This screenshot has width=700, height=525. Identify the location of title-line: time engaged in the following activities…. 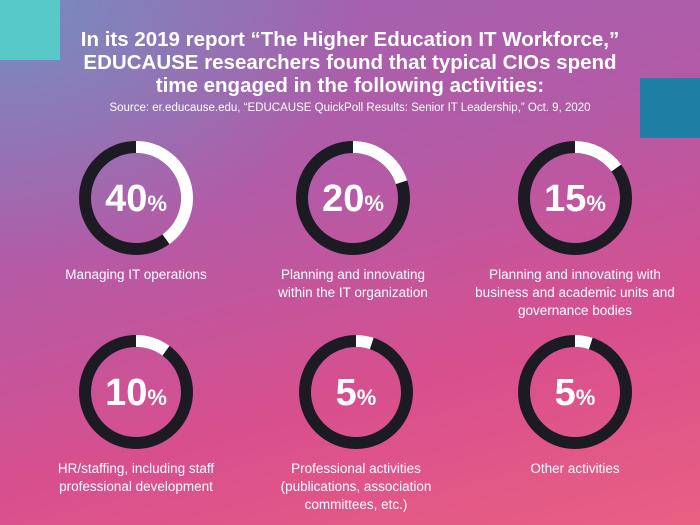
(350, 85).